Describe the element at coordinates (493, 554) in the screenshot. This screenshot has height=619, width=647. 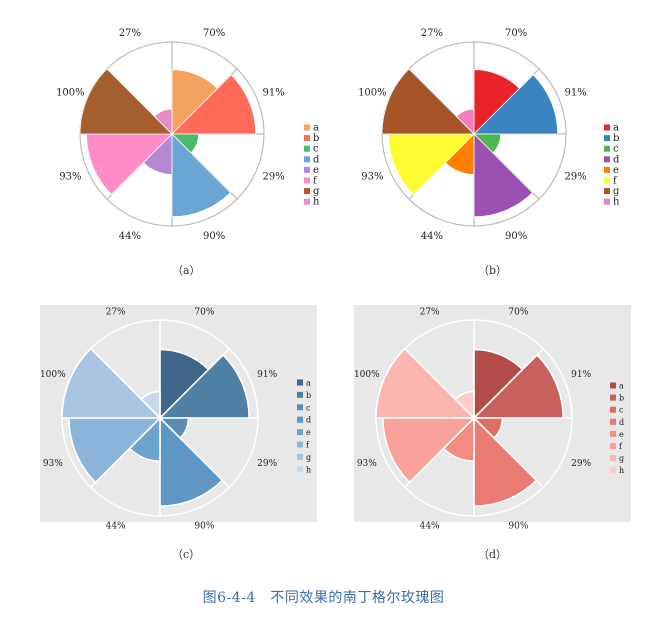
I see `panel-label-d: （d）` at that location.